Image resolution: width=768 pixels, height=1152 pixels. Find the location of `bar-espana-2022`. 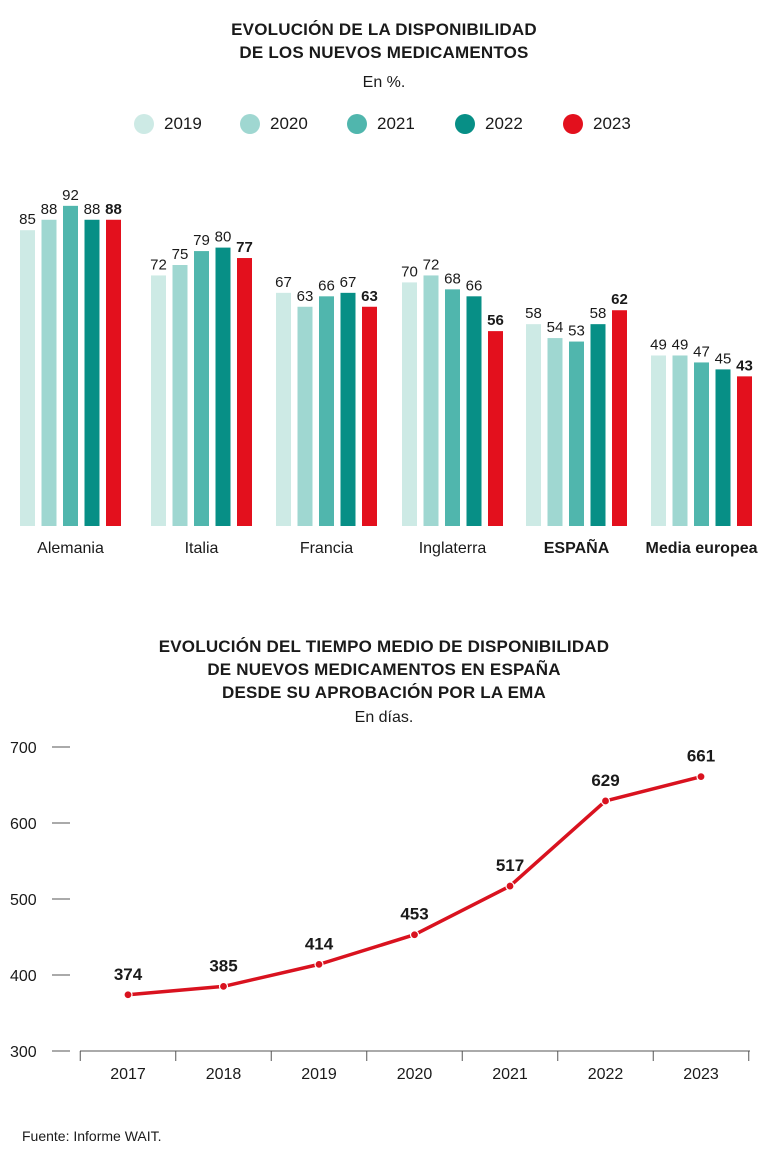

bar-espana-2022 is located at coordinates (598, 425).